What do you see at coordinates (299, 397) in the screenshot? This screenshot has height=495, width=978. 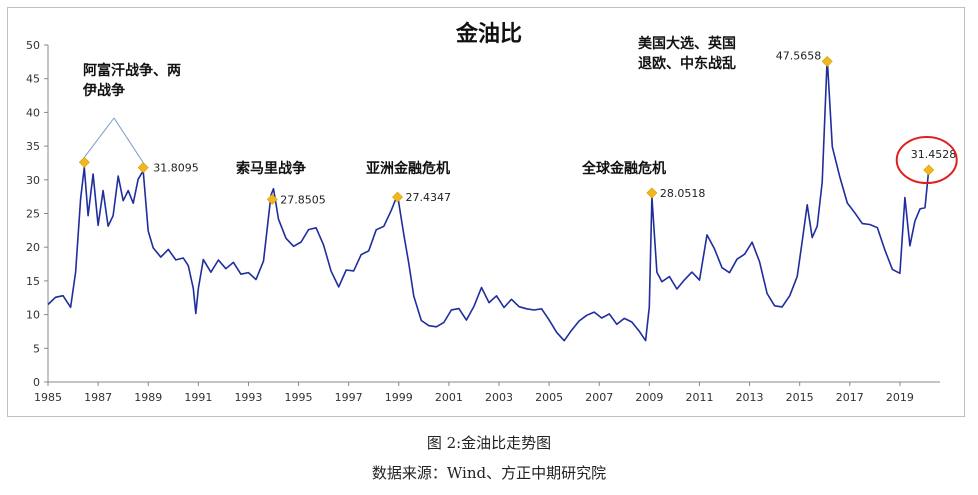 I see `x-tick-label: 1995` at bounding box center [299, 397].